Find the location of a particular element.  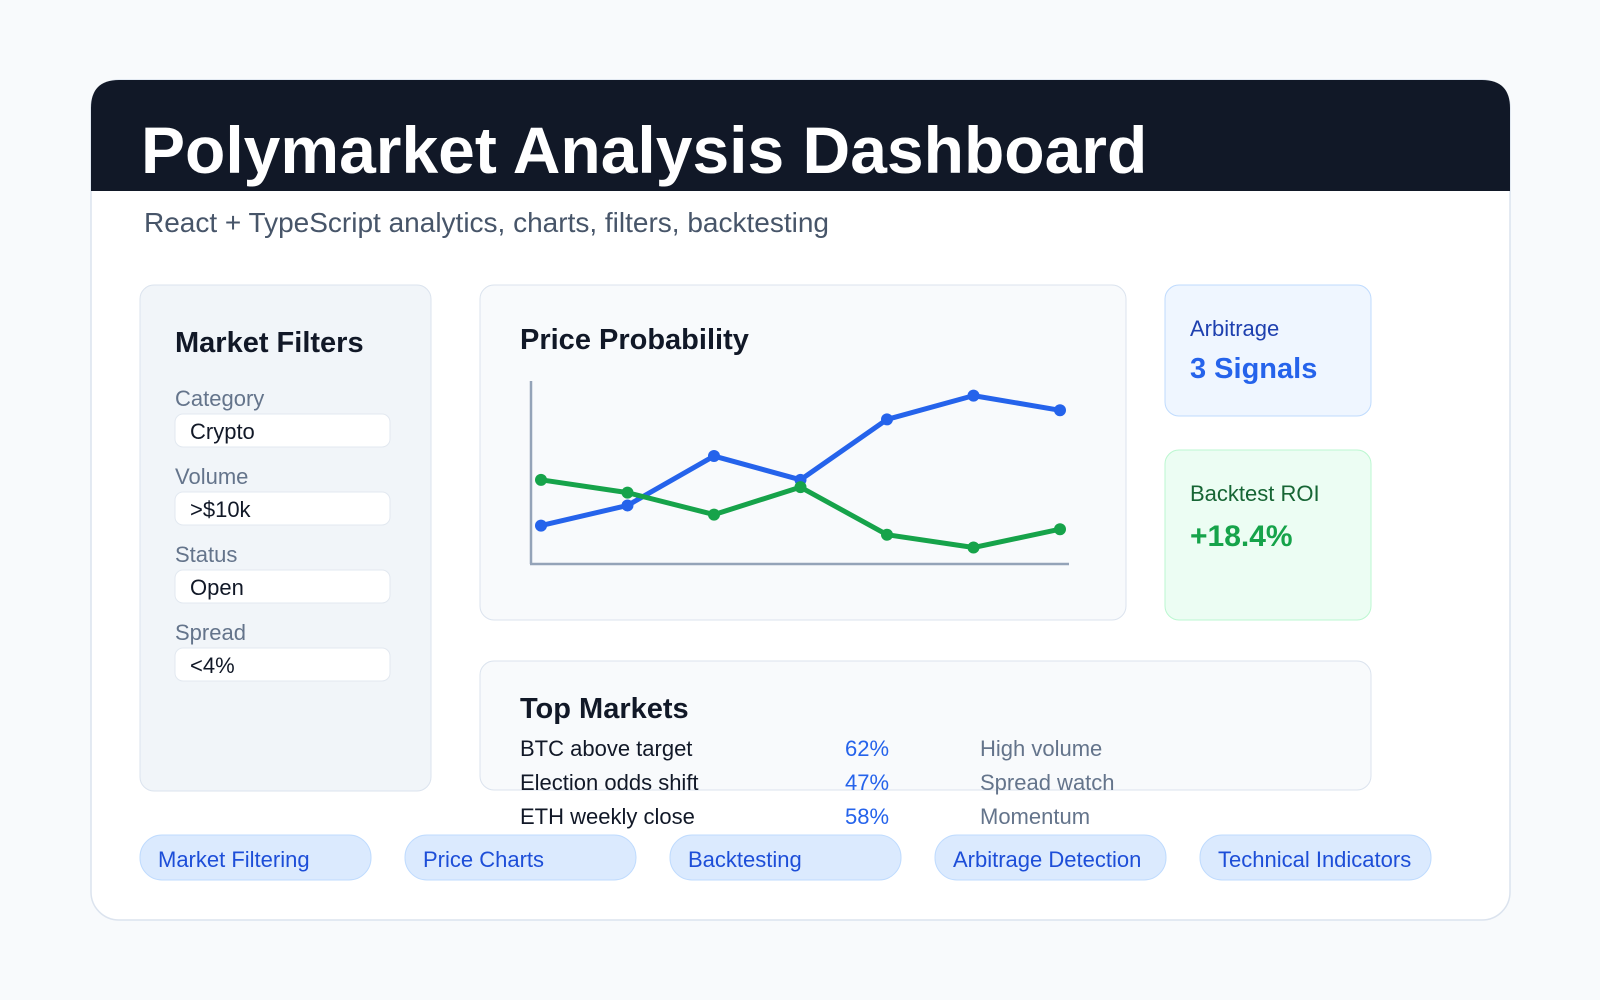

feature-label: Price Charts is located at coordinates (483, 859).